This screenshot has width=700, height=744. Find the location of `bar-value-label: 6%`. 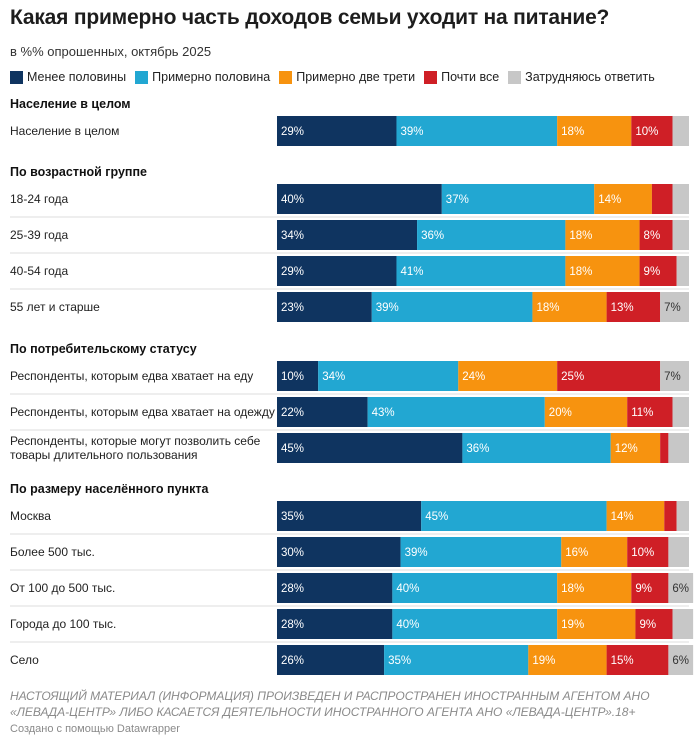

bar-value-label: 6% is located at coordinates (680, 589).